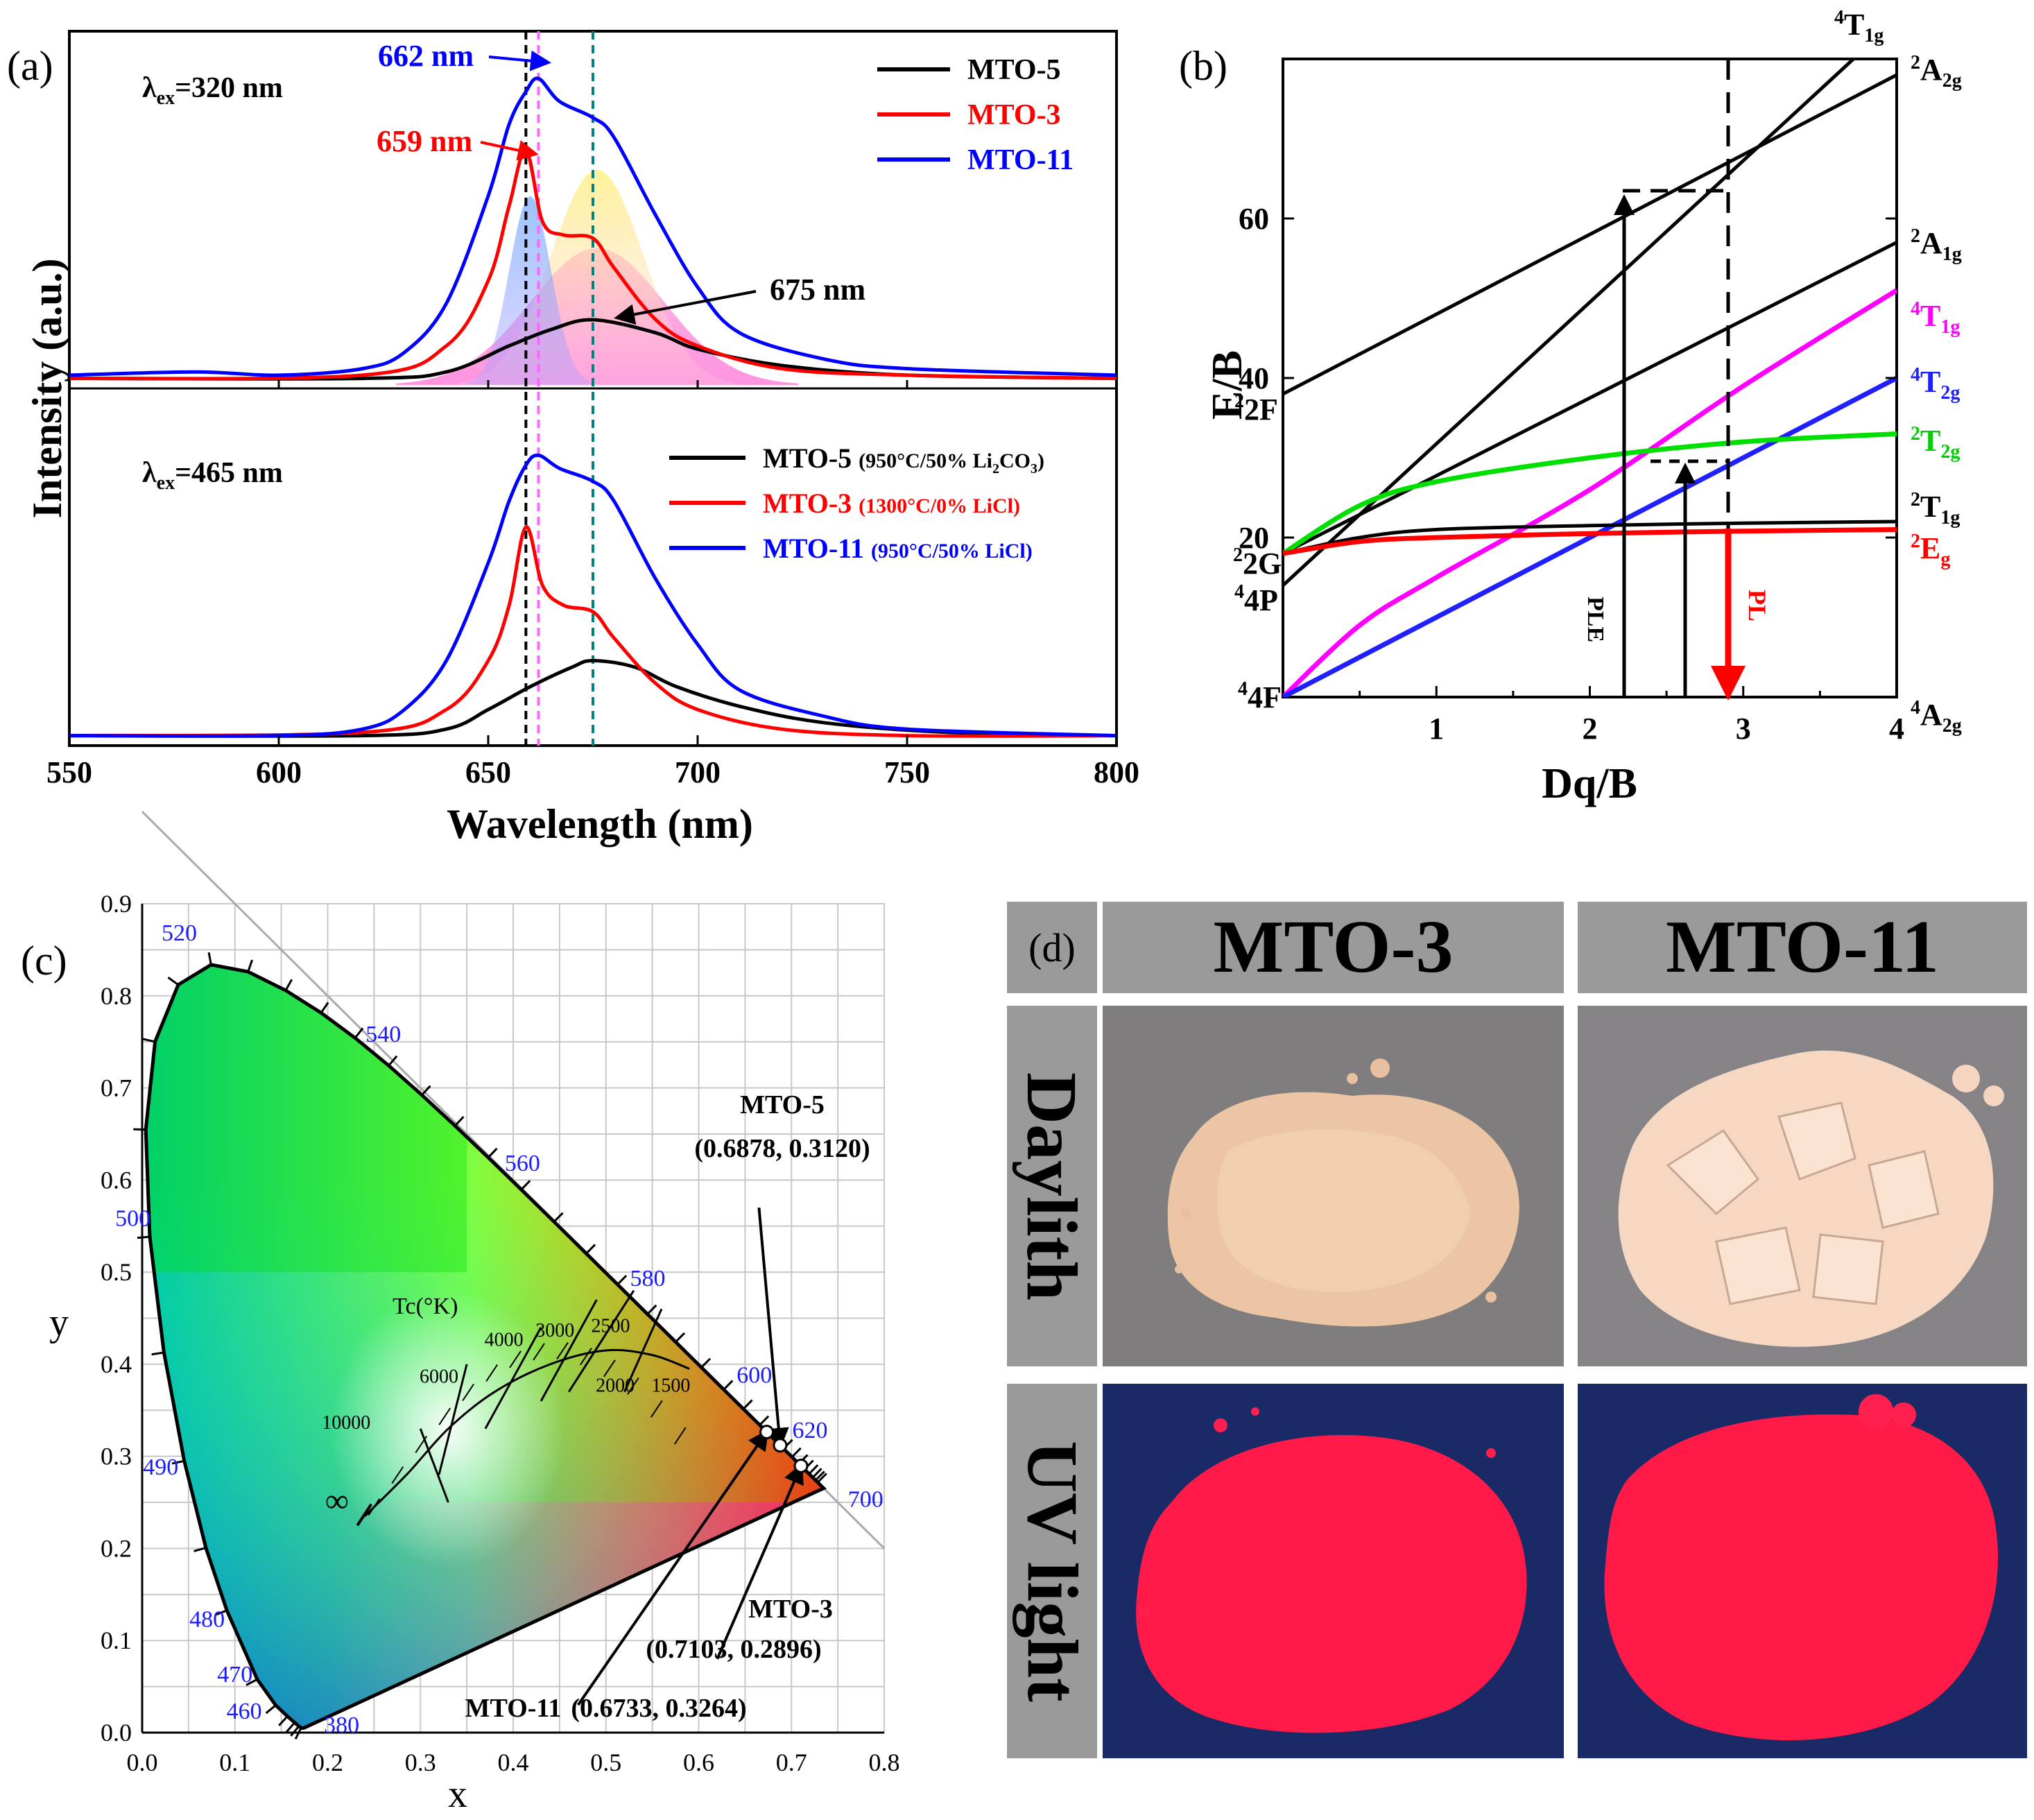  Describe the element at coordinates (790, 1609) in the screenshot. I see `mto3-name: MTO-3` at that location.